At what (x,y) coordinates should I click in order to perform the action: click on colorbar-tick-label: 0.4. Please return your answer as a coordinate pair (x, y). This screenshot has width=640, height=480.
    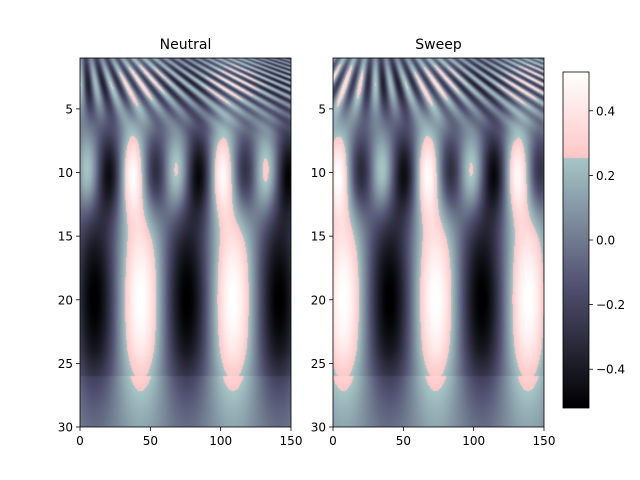
    Looking at the image, I should click on (605, 111).